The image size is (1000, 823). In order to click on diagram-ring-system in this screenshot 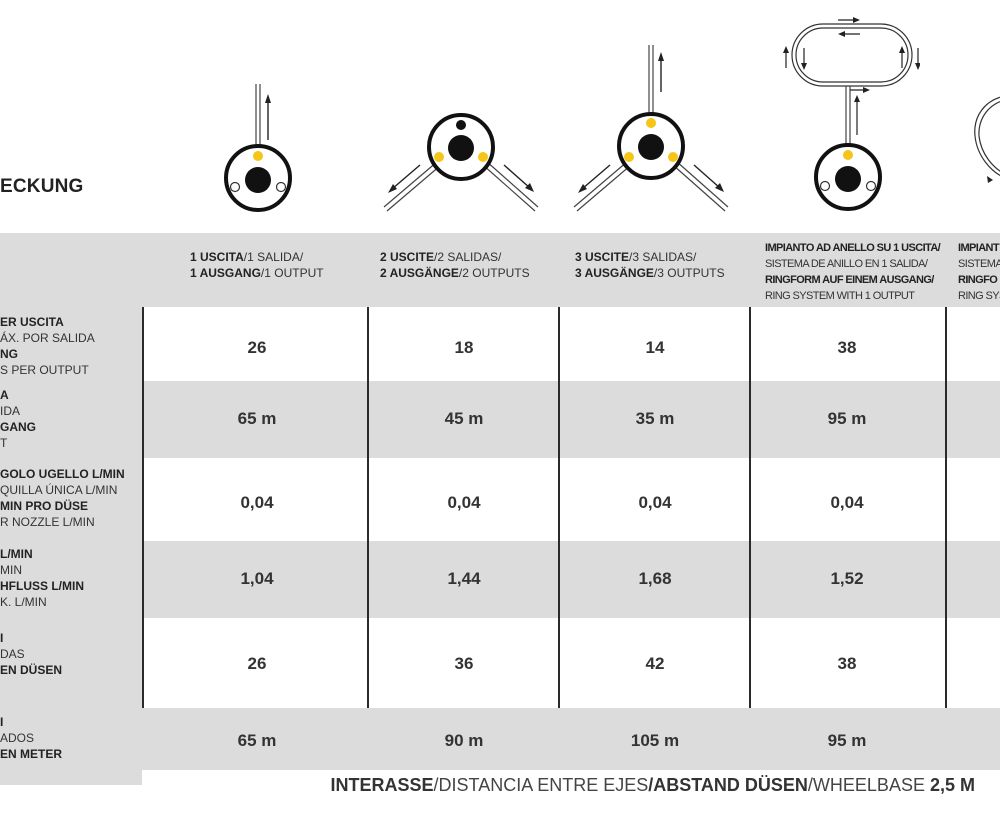, I will do `click(851, 114)`.